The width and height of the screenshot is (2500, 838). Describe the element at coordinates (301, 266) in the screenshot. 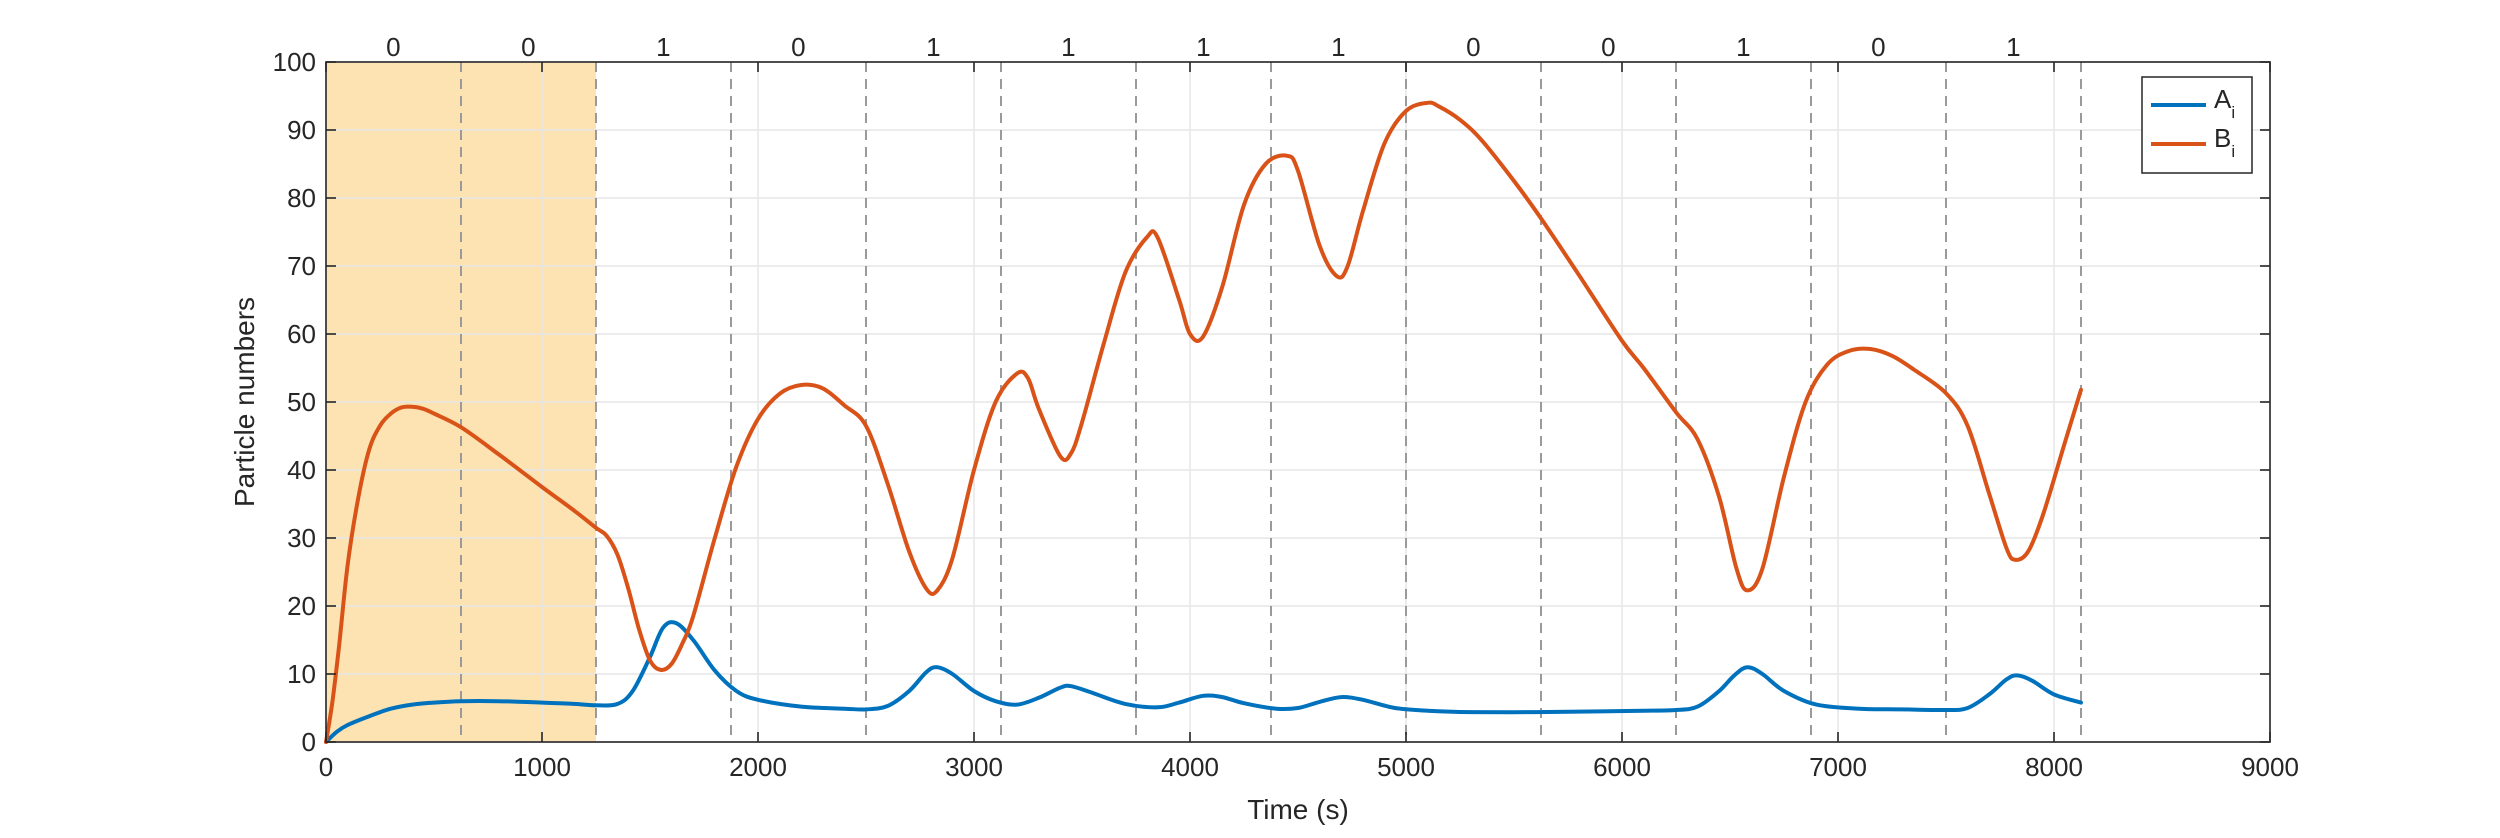

I see `y-tick-label: 70` at that location.